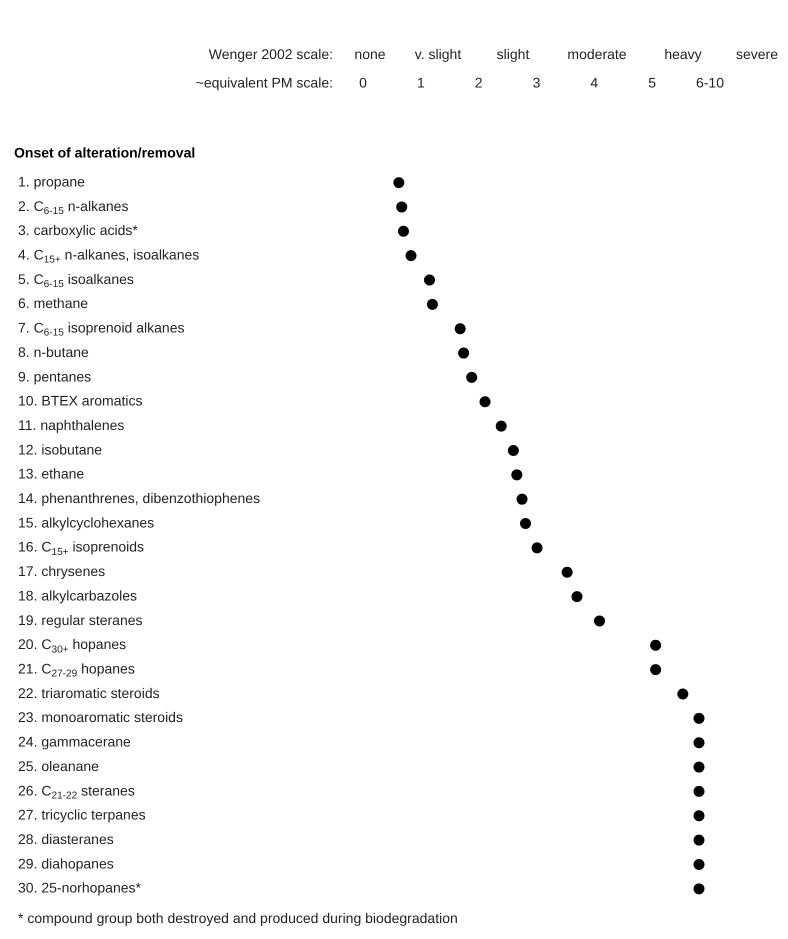  What do you see at coordinates (438, 54) in the screenshot?
I see `text: v. slight` at bounding box center [438, 54].